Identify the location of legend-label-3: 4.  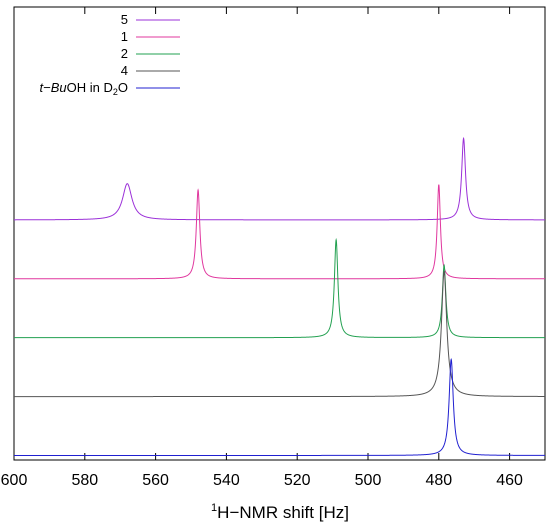
(124, 70).